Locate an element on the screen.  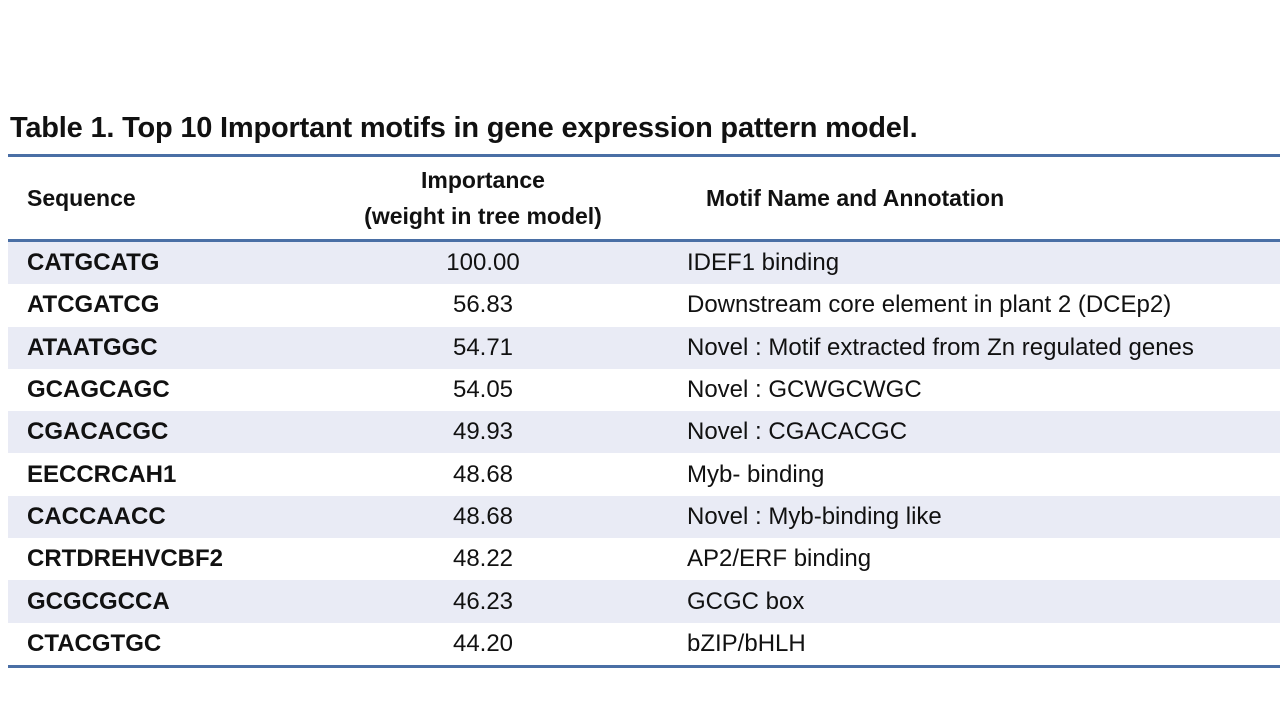
table-row: GCGCGCCA 46.23 GCGC box is located at coordinates (644, 601).